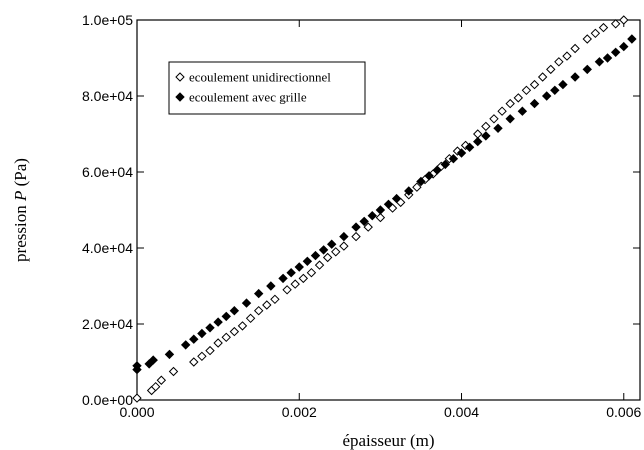  What do you see at coordinates (299, 412) in the screenshot?
I see `x-tick-label: 0.002` at bounding box center [299, 412].